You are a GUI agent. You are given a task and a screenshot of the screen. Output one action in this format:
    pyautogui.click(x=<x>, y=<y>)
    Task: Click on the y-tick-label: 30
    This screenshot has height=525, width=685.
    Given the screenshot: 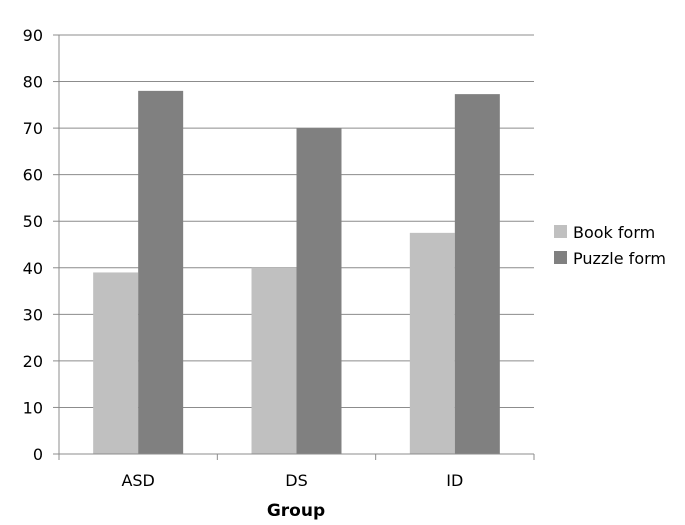 What is the action you would take?
    pyautogui.click(x=33, y=314)
    